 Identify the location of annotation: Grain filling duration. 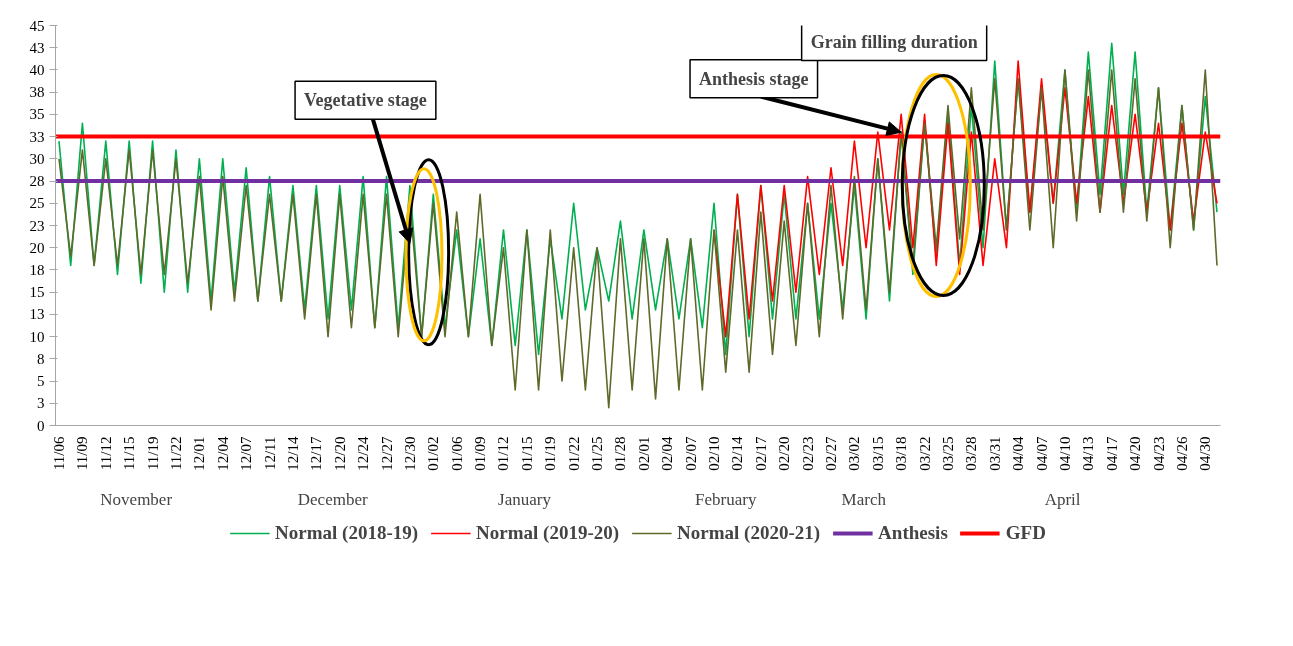
(894, 41).